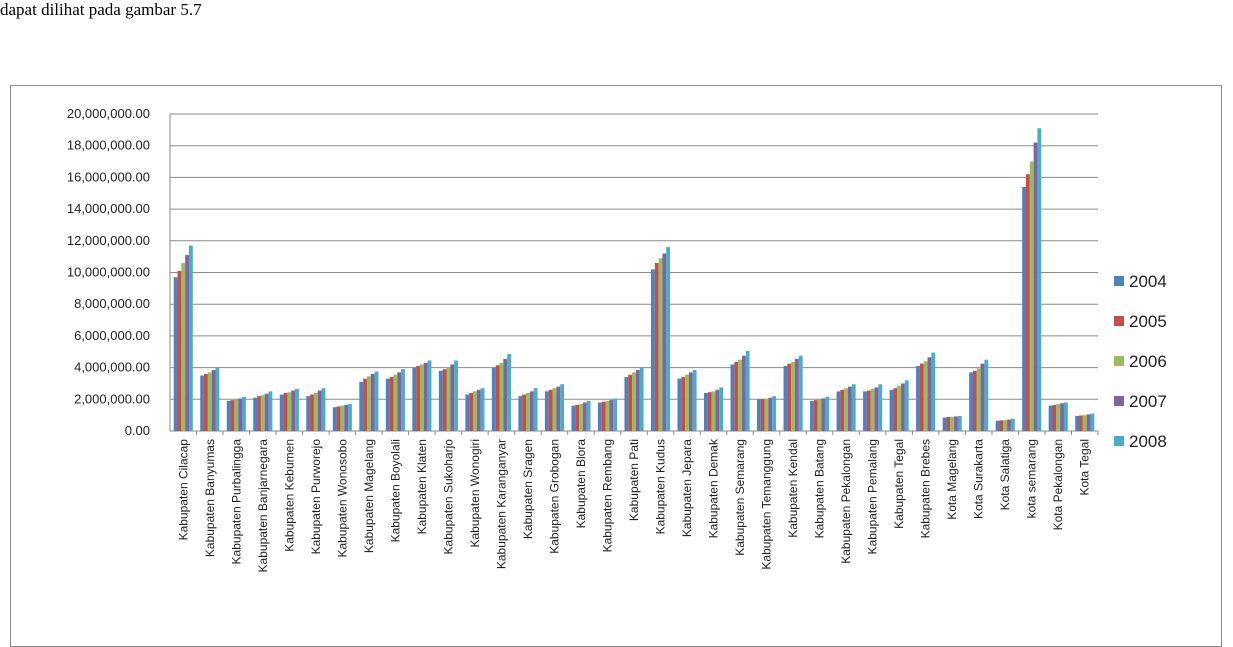 This screenshot has width=1233, height=647. What do you see at coordinates (846, 501) in the screenshot?
I see `category-label: Kabupaten Pekalongan` at bounding box center [846, 501].